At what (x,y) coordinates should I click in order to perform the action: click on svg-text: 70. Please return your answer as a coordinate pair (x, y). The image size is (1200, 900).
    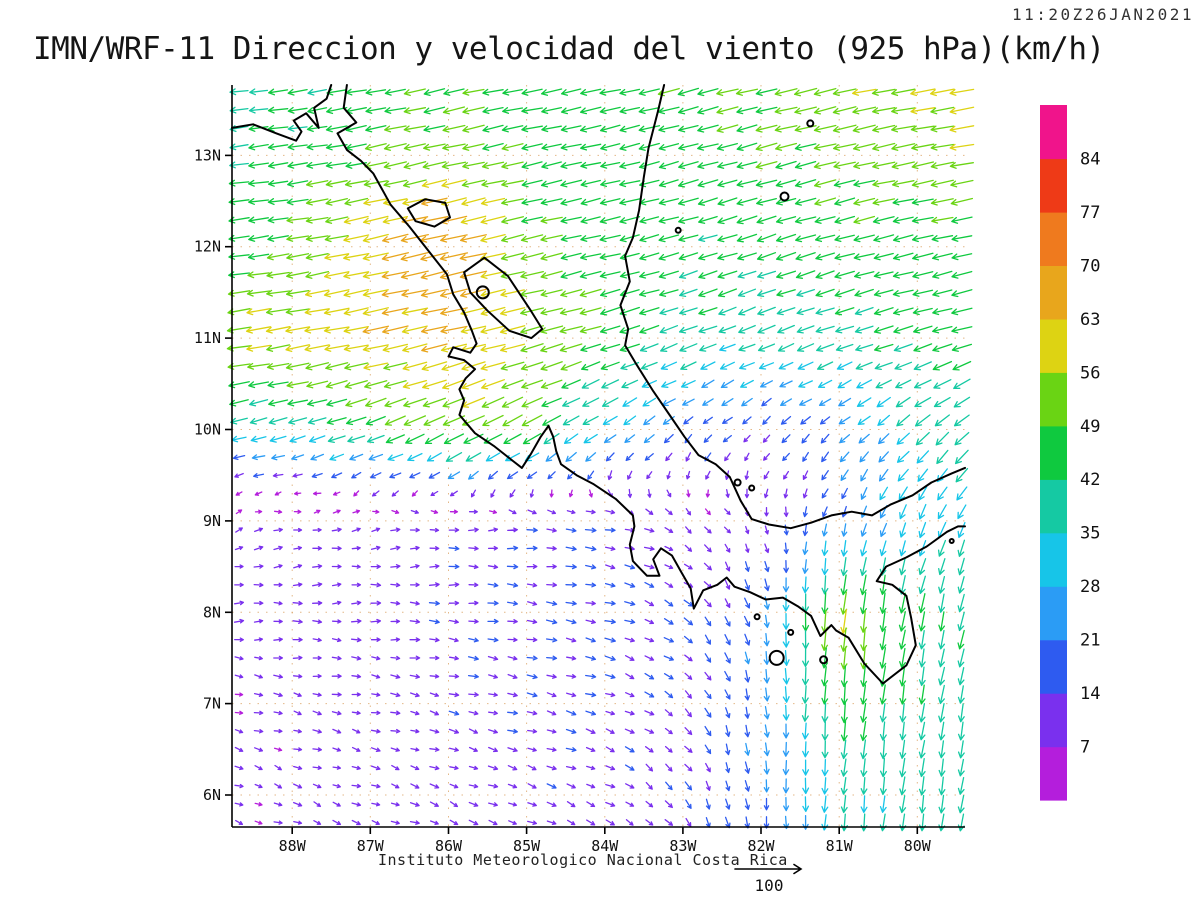
    Looking at the image, I should click on (1090, 266).